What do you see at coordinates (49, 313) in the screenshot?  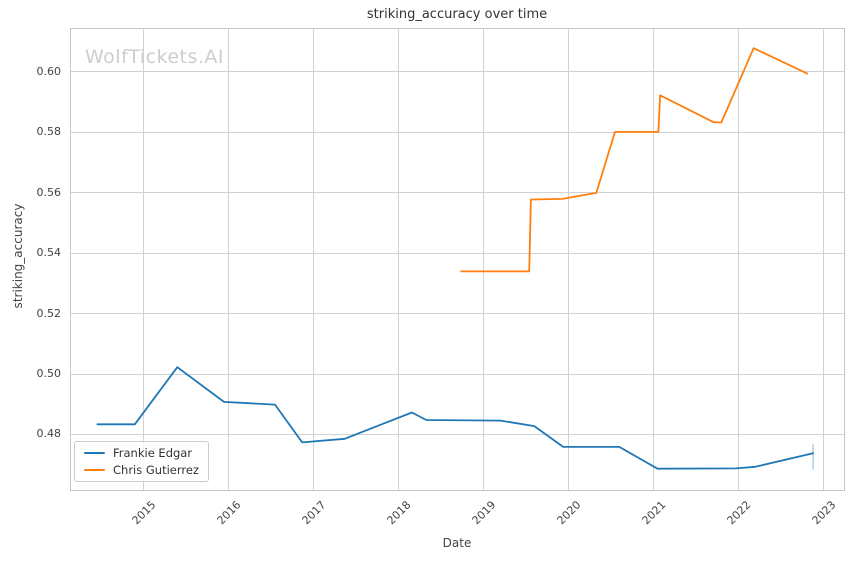 I see `y-tick-label: 0.52` at bounding box center [49, 313].